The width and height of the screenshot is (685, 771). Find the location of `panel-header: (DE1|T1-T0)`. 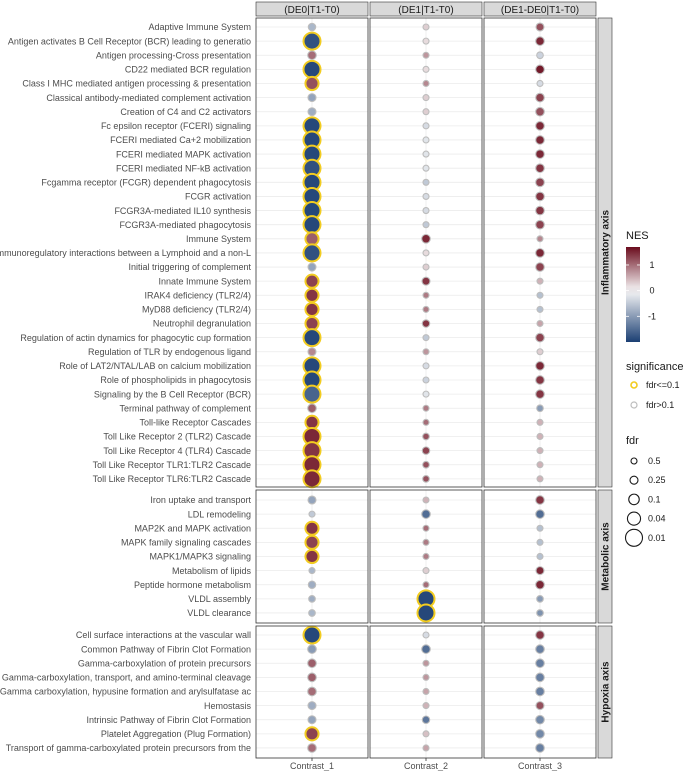

panel-header: (DE1|T1-T0) is located at coordinates (426, 9).